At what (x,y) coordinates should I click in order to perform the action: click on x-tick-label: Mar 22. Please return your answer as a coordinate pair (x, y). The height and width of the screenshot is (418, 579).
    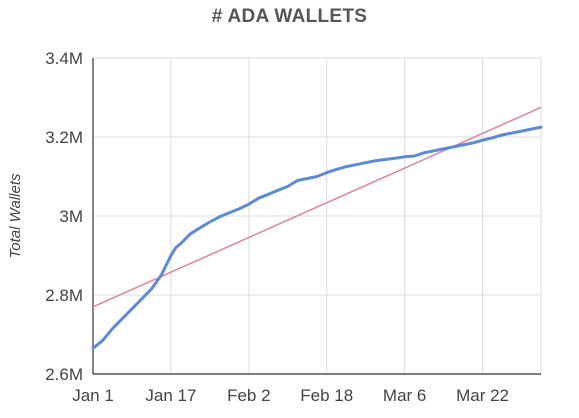
    Looking at the image, I should click on (482, 395).